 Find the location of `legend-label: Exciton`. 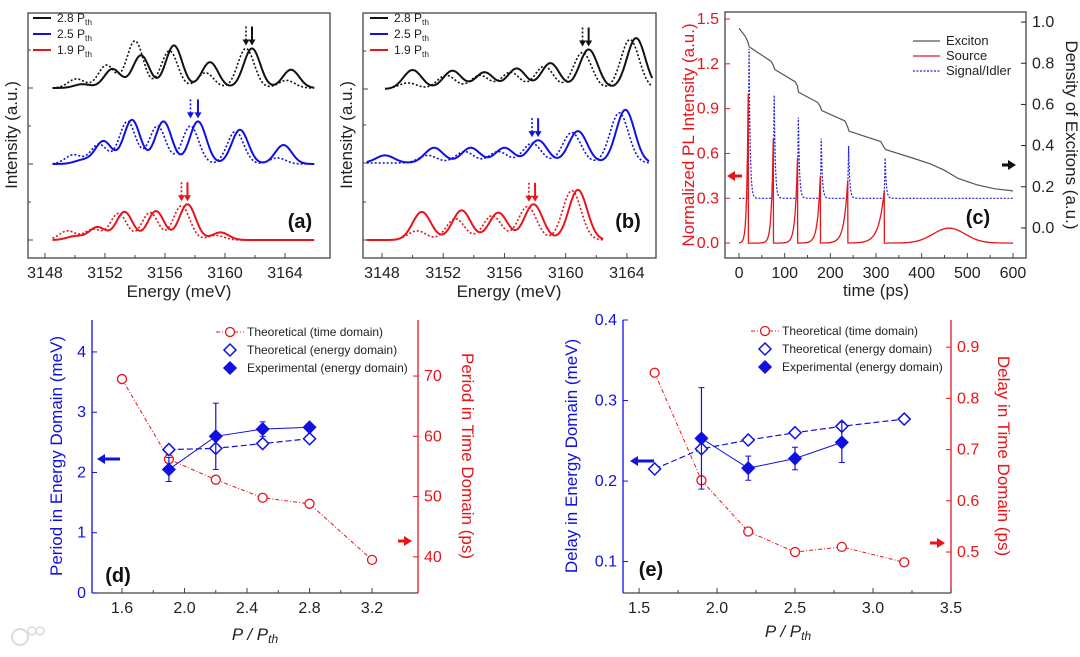

legend-label: Exciton is located at coordinates (967, 40).